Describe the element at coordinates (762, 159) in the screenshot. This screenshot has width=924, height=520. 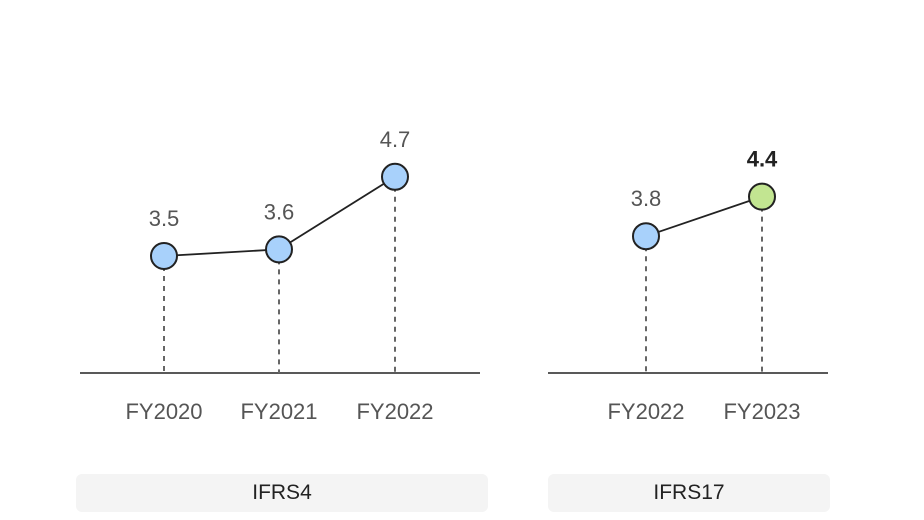
I see `value-label-ifrs17-1: 4.4` at that location.